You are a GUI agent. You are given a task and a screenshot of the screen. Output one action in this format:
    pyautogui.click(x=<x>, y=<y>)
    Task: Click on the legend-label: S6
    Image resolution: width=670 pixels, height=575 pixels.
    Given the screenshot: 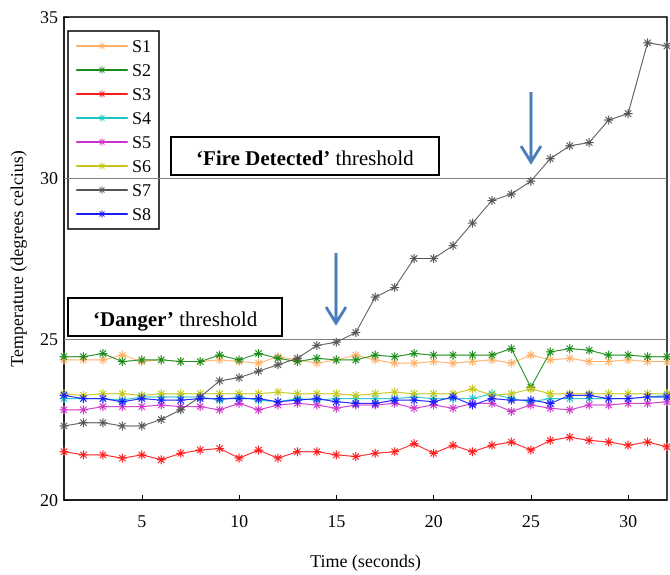 What is the action you would take?
    pyautogui.click(x=142, y=166)
    